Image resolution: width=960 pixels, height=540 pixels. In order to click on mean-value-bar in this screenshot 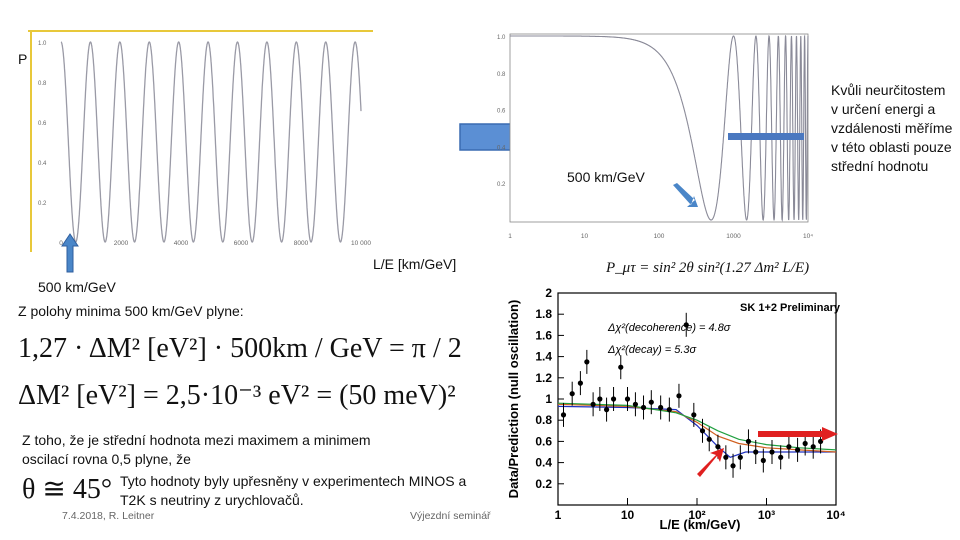, I will do `click(766, 136)`.